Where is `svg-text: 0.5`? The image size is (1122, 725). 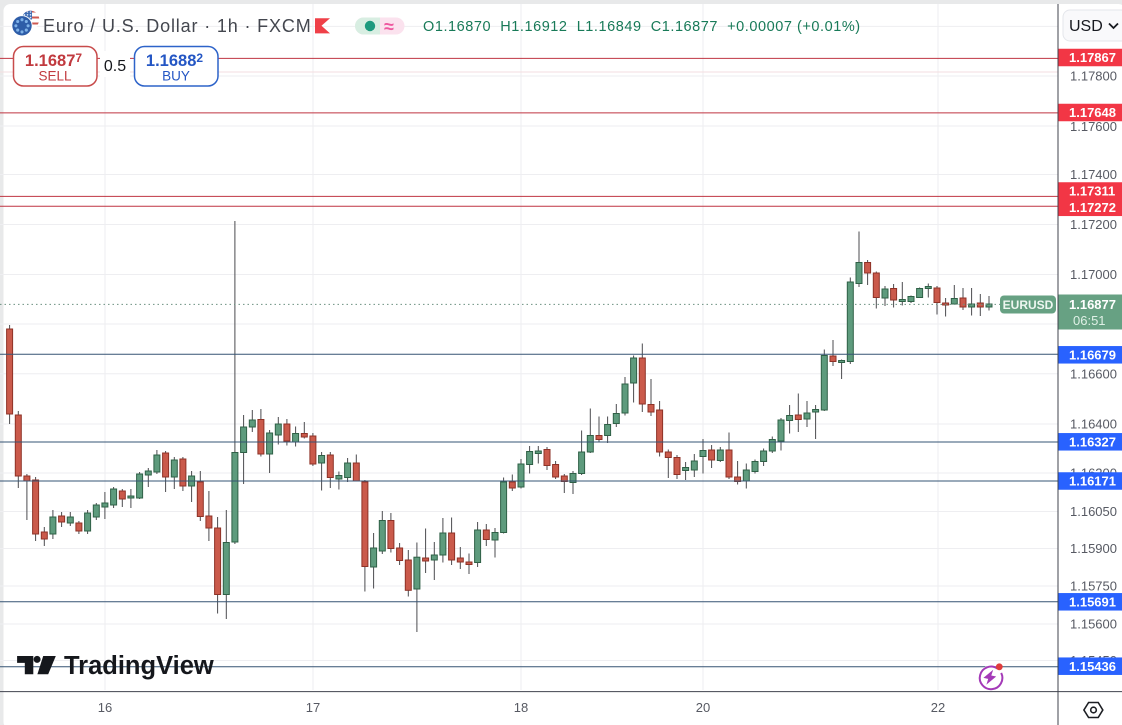
svg-text: 0.5 is located at coordinates (115, 66).